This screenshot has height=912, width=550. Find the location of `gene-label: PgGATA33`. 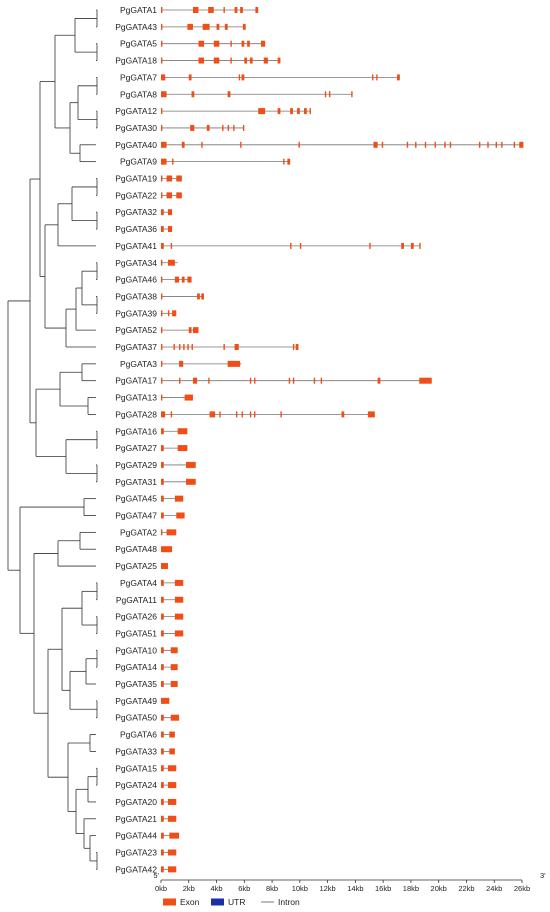

gene-label: PgGATA33 is located at coordinates (136, 751).